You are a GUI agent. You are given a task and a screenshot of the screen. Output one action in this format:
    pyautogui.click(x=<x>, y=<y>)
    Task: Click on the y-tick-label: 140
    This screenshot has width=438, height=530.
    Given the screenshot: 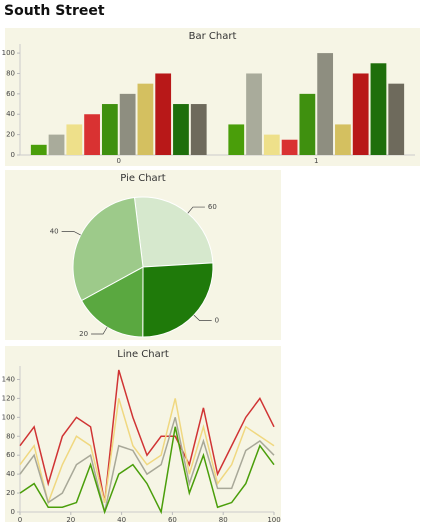 What is the action you would take?
    pyautogui.click(x=8, y=379)
    